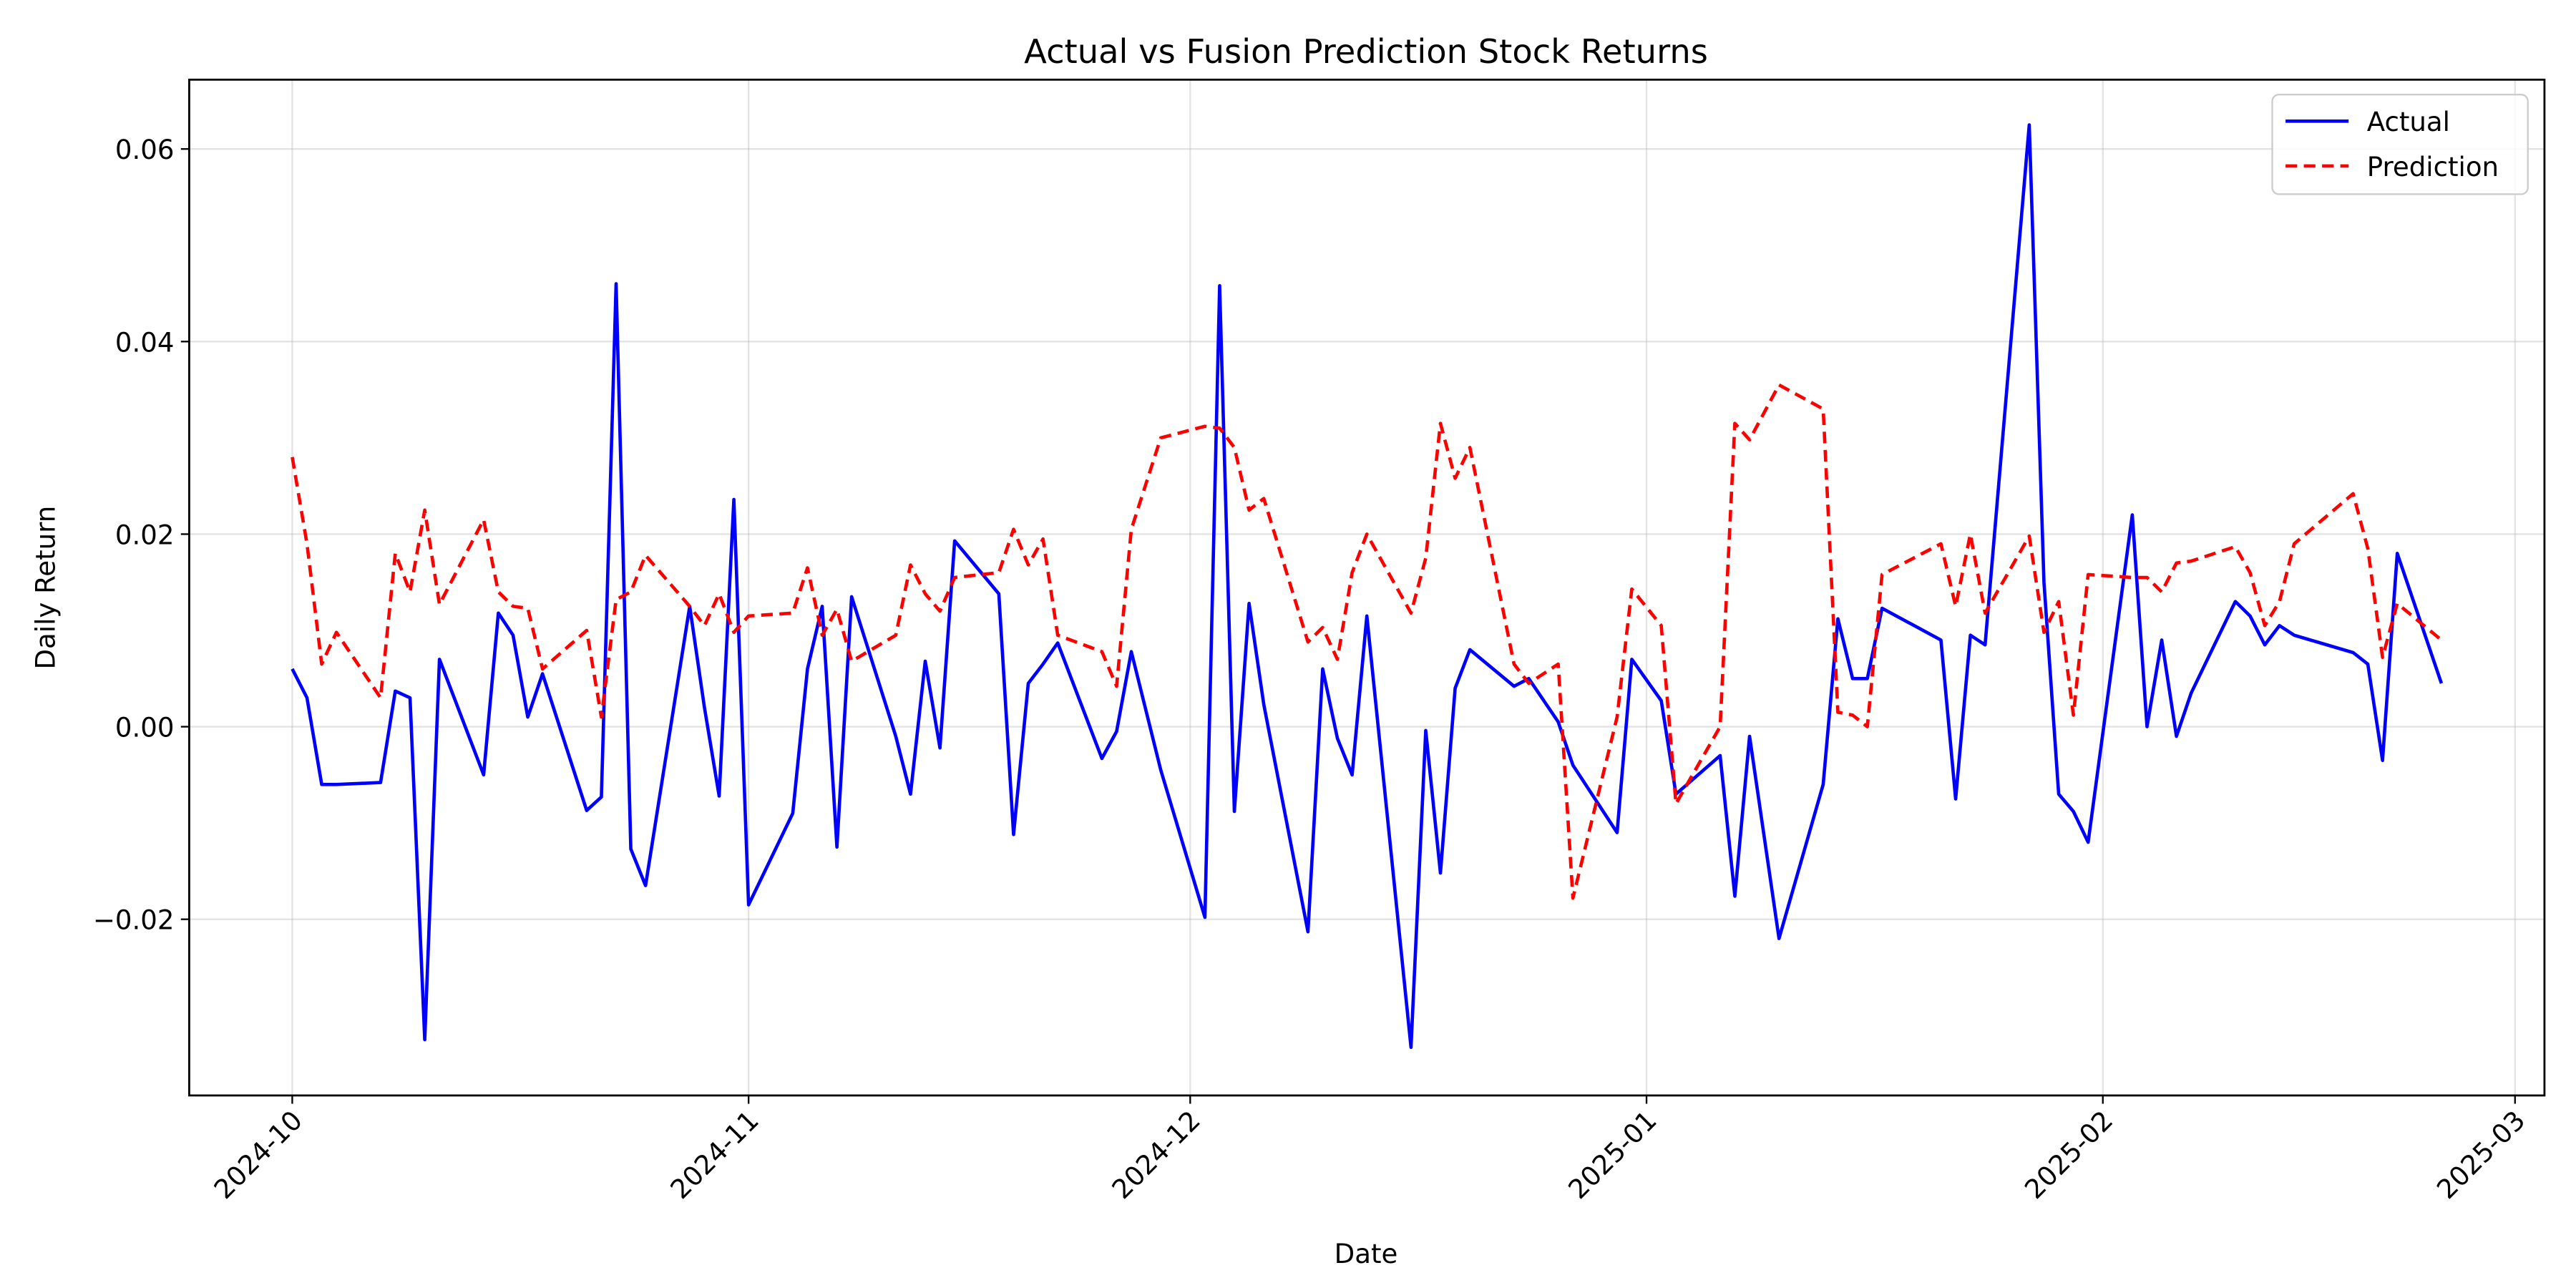 The height and width of the screenshot is (1288, 2576). Describe the element at coordinates (1366, 1254) in the screenshot. I see `x-axis-label: Date` at that location.